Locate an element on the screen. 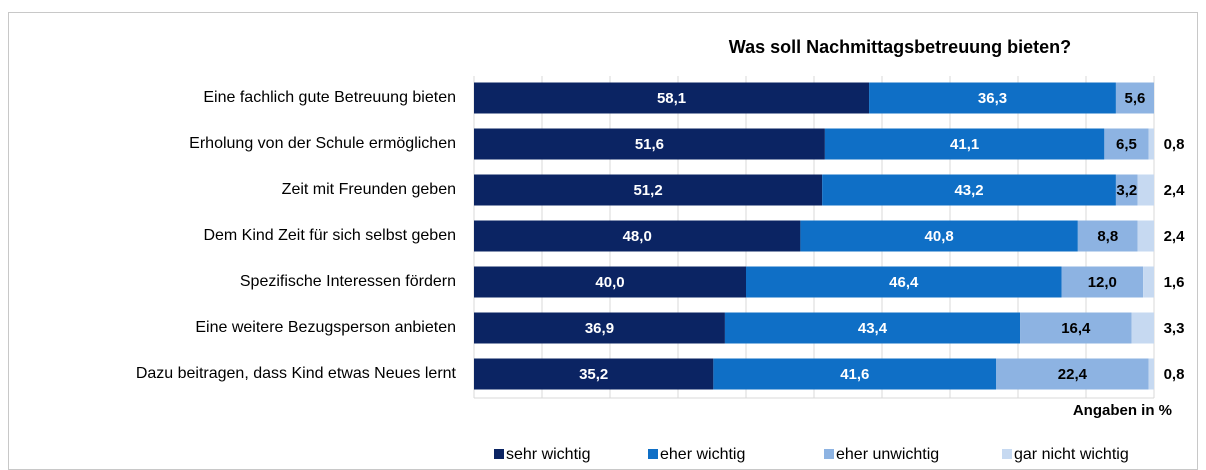 The image size is (1206, 470). category-label: Zeit mit Freunden geben is located at coordinates (369, 189).